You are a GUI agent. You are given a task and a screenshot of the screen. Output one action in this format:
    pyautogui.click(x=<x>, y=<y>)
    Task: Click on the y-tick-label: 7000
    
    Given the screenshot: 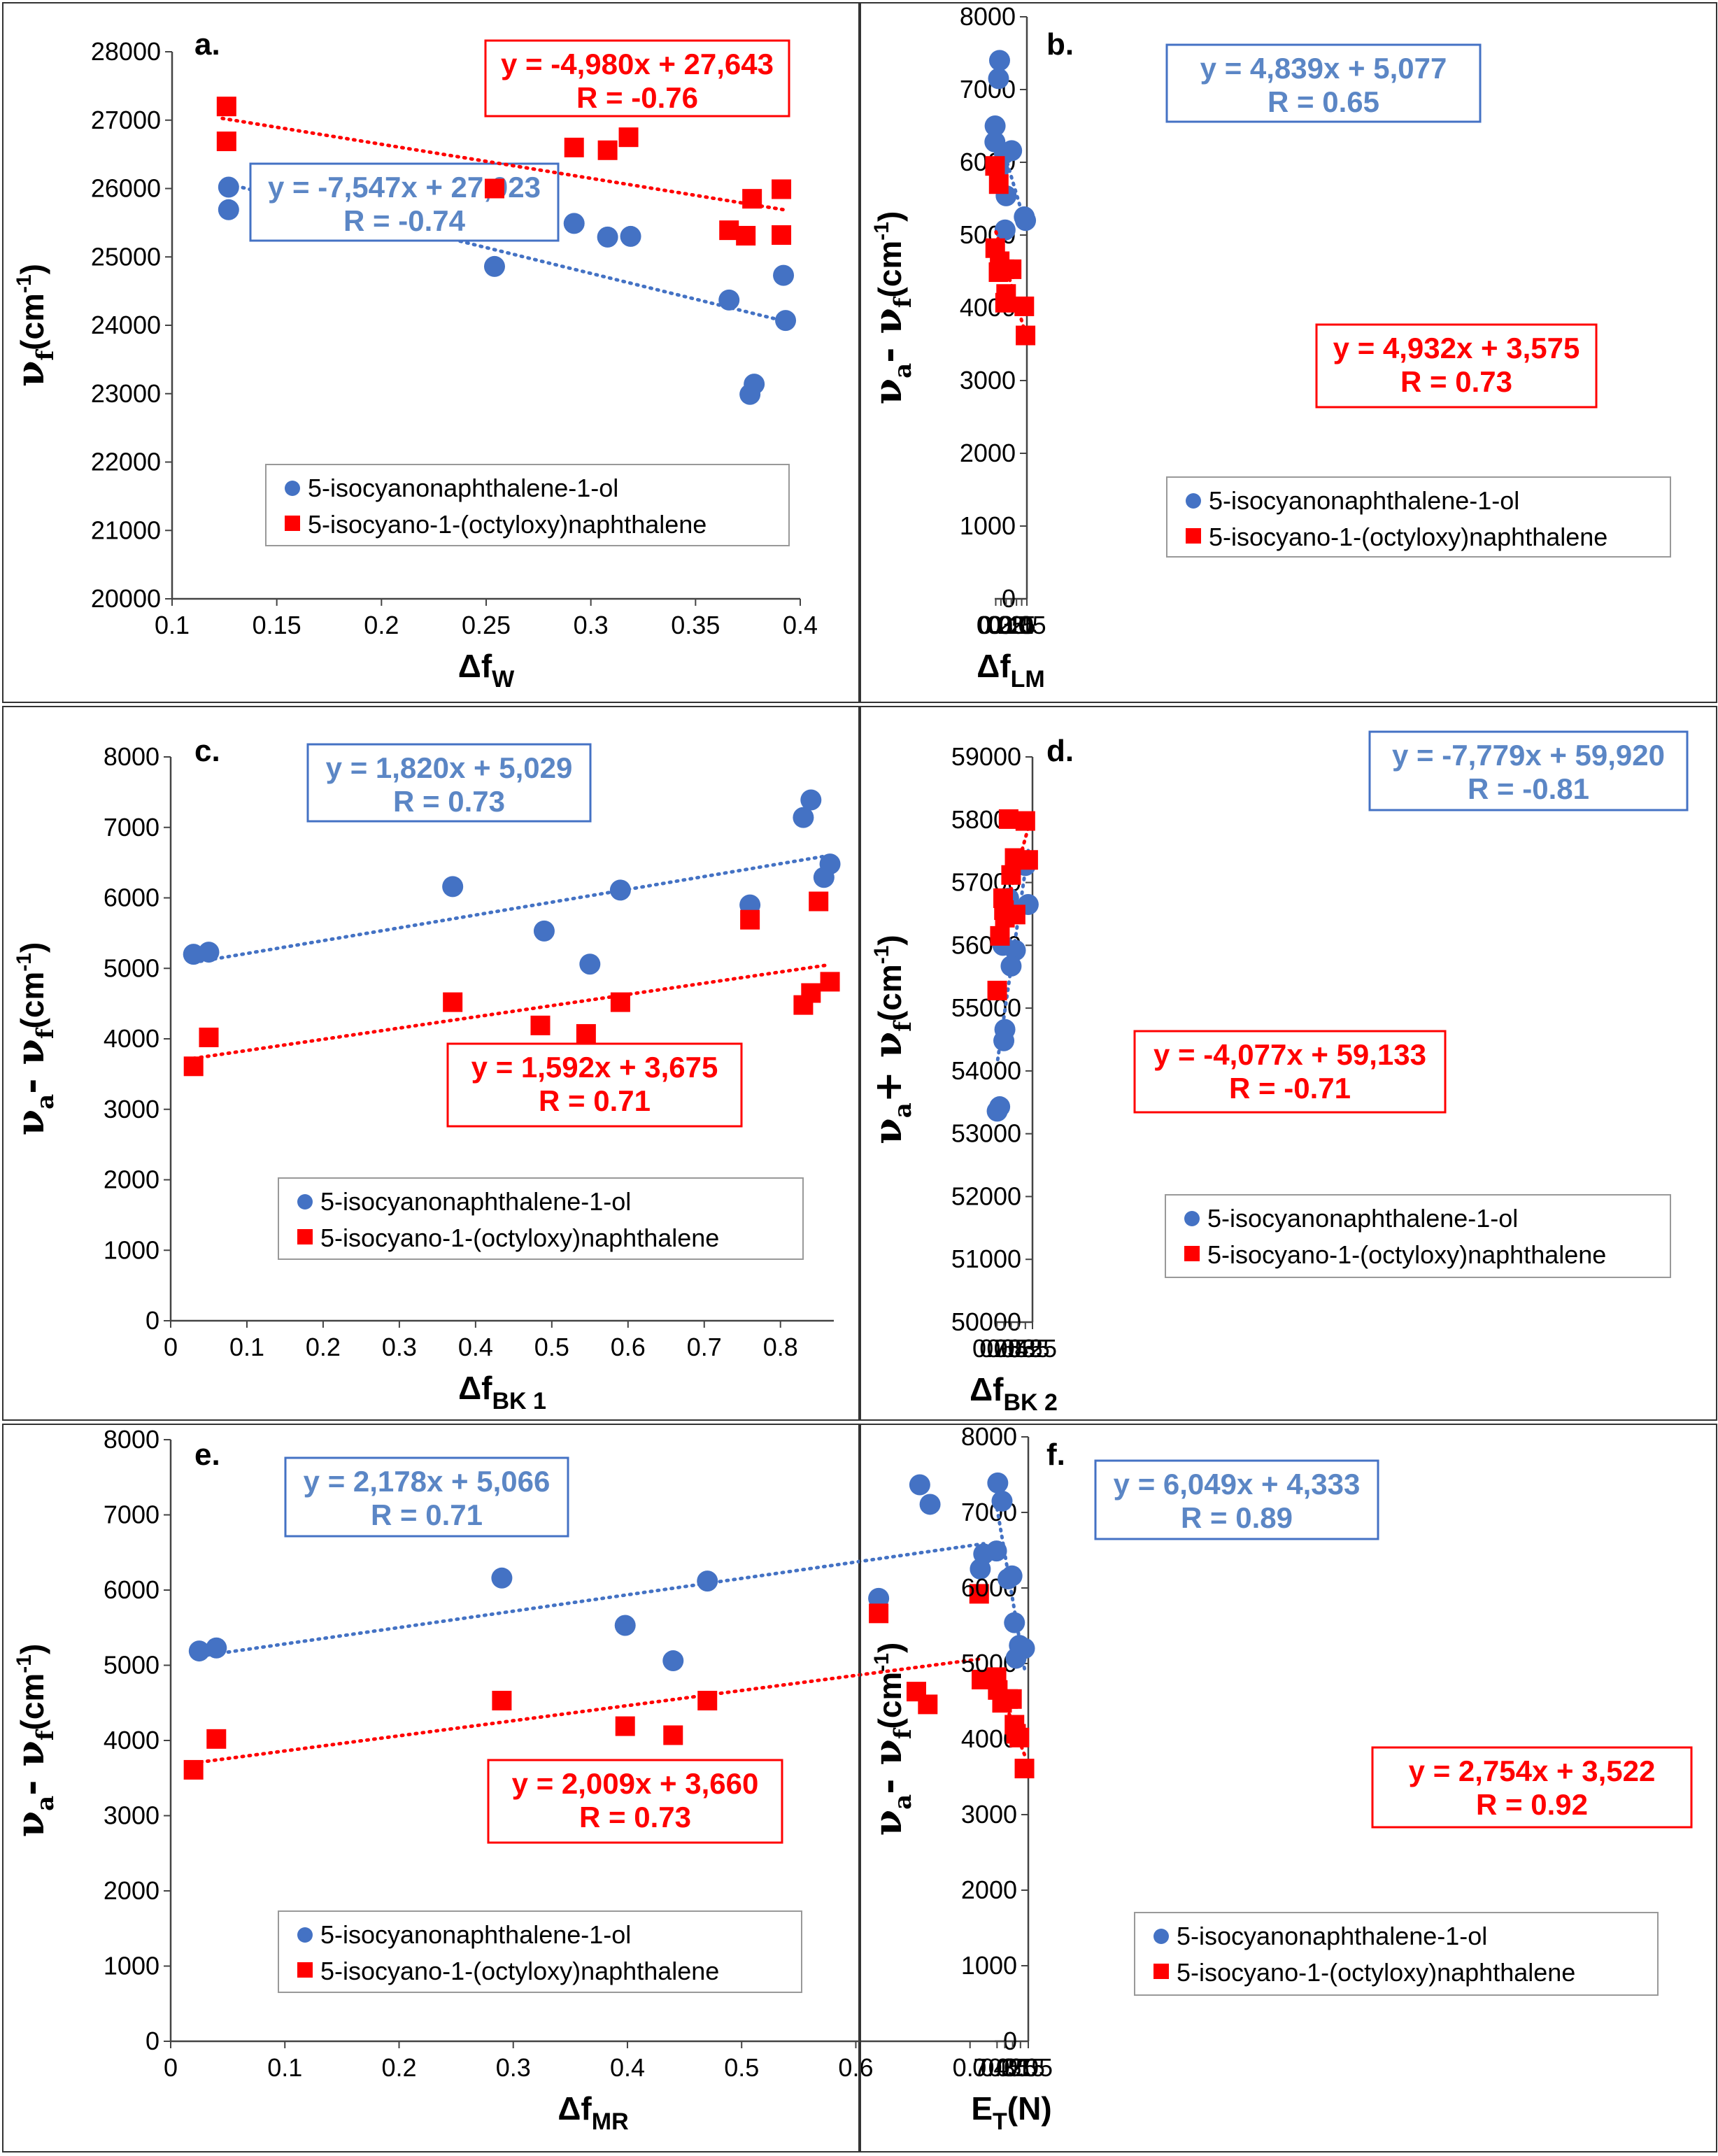 What is the action you would take?
    pyautogui.click(x=131, y=828)
    